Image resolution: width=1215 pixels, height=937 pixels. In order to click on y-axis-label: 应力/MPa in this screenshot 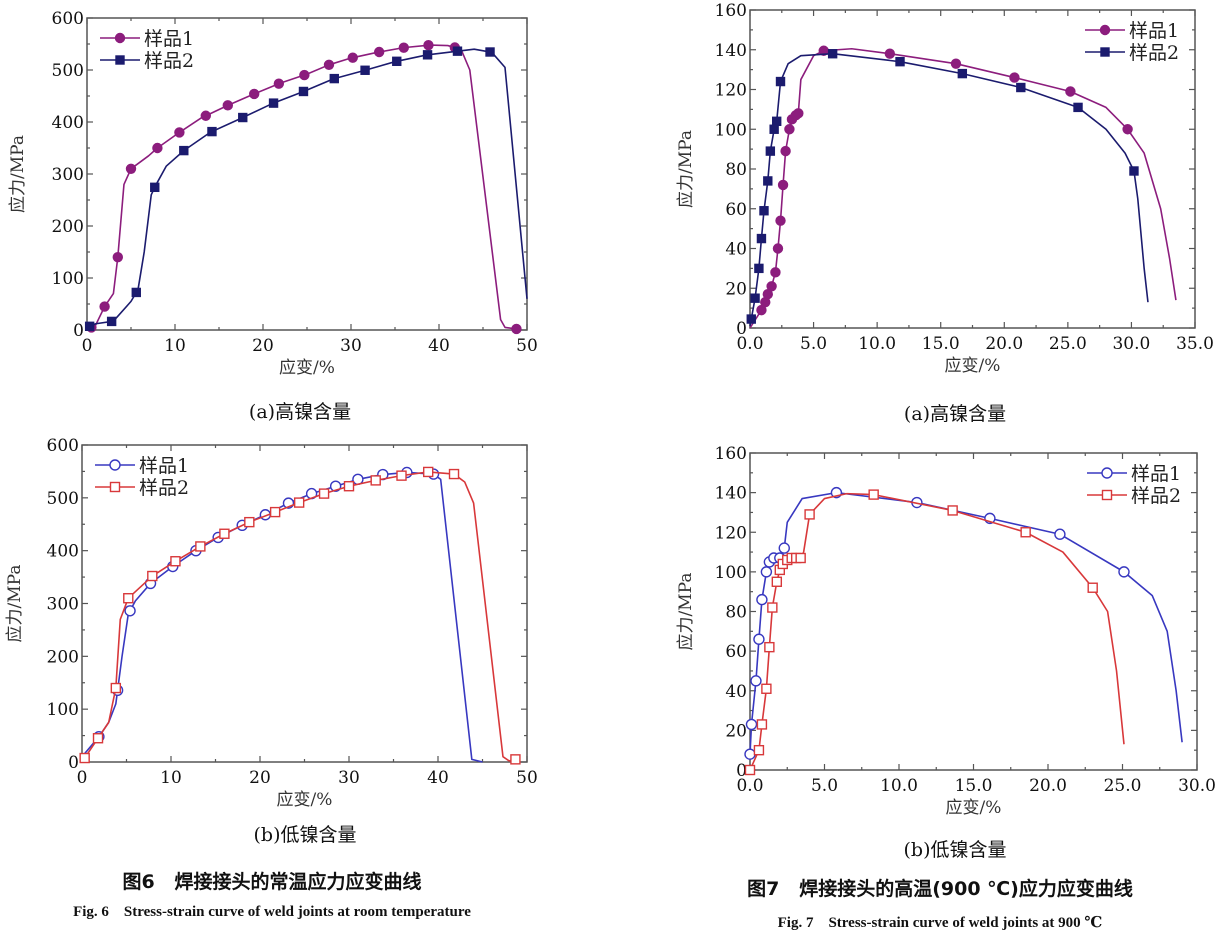, I will do `click(686, 169)`.